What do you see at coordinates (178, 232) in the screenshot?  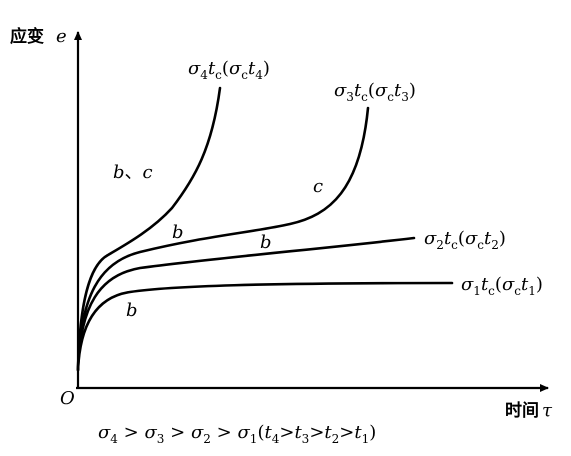 I see `stage-label-b-sigma3: b` at bounding box center [178, 232].